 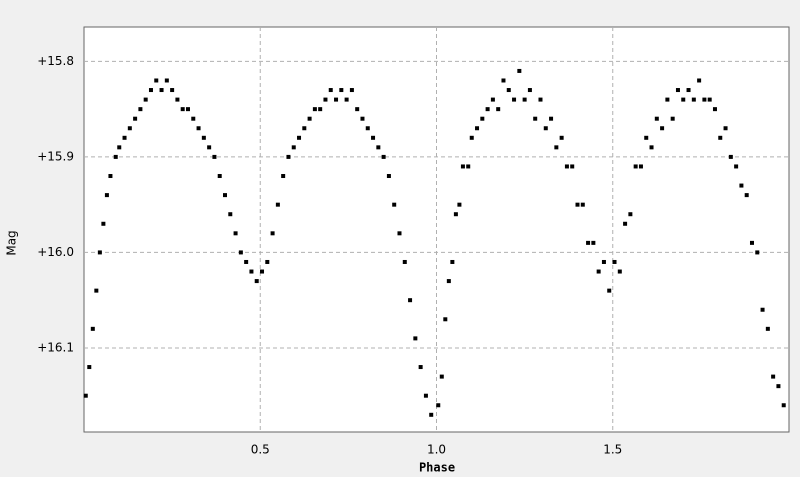 What do you see at coordinates (436, 450) in the screenshot?
I see `x-tick-label: 1.0` at bounding box center [436, 450].